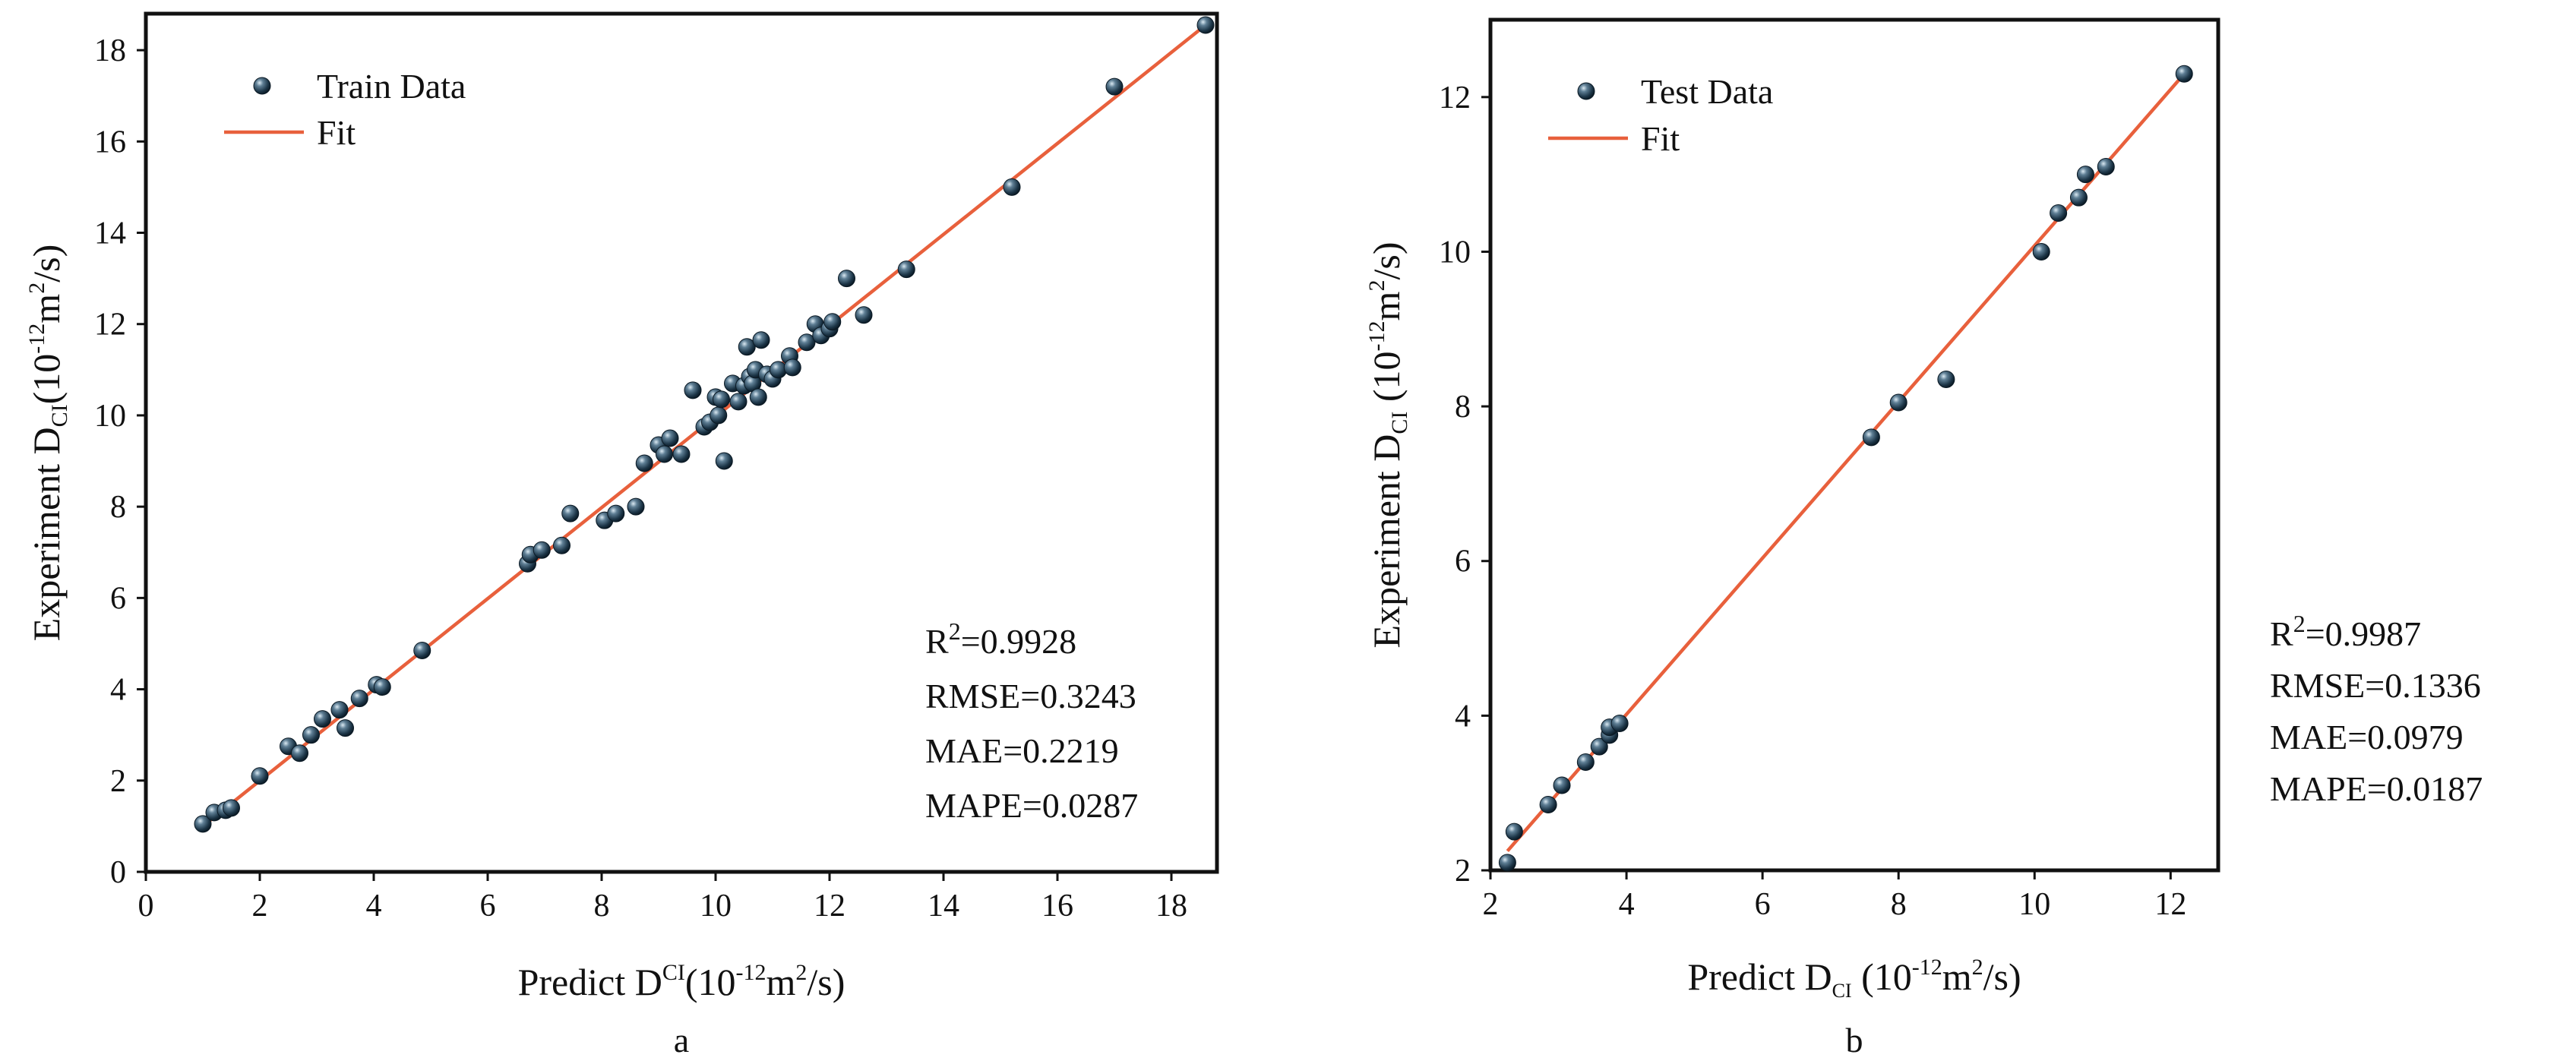 The width and height of the screenshot is (2576, 1064). I want to click on y-axis-label: Experiment DCI(10-12m2/s), so click(48, 443).